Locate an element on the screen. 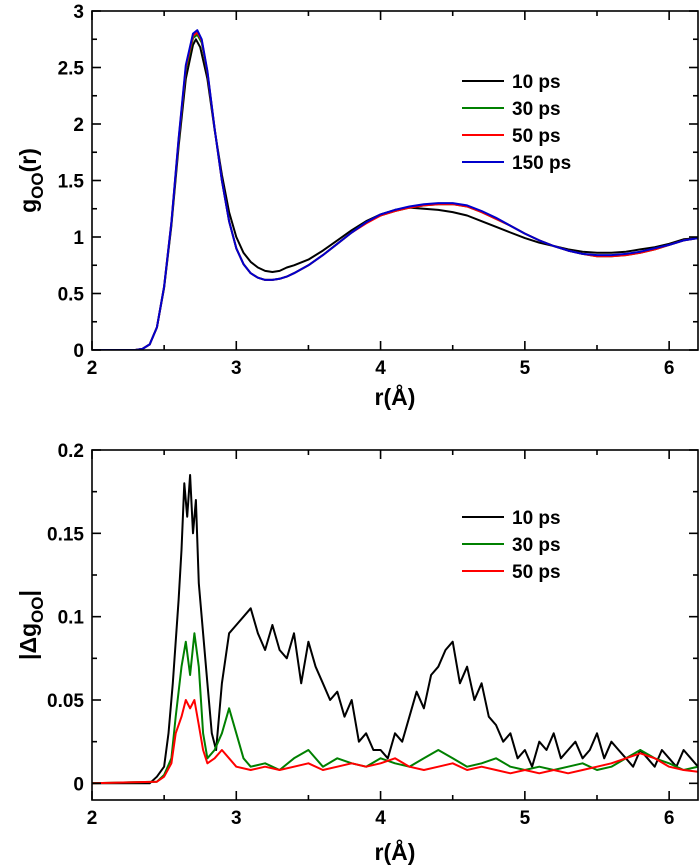  legend-label: 150 ps is located at coordinates (541, 163).